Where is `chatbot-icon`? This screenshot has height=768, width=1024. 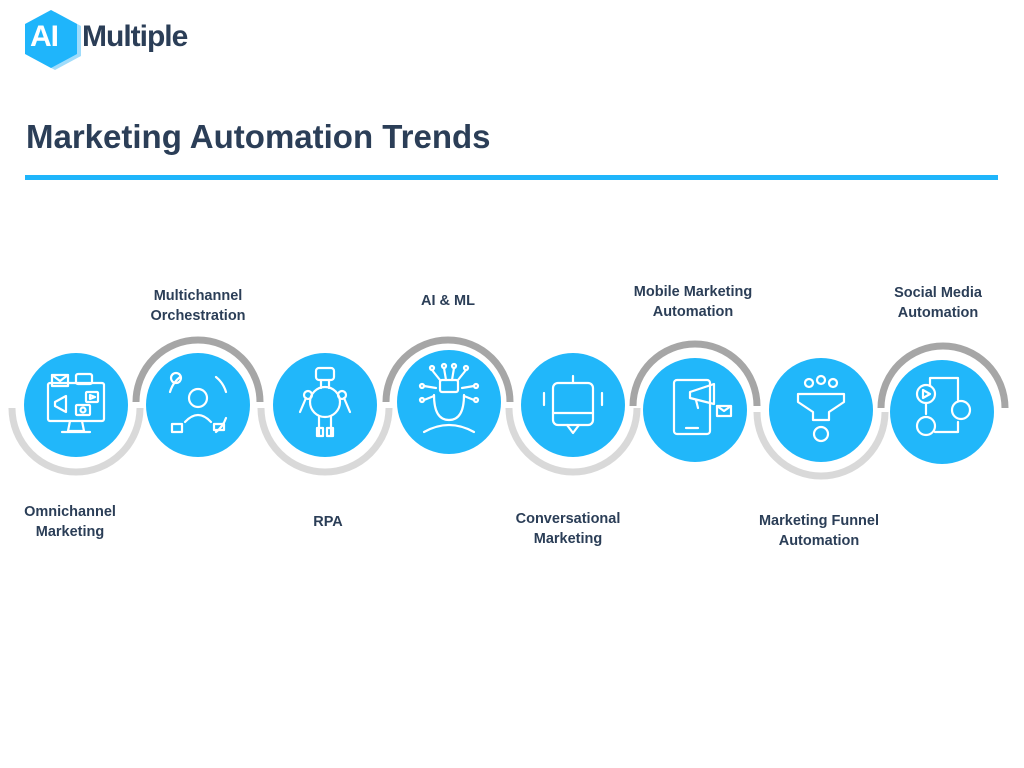
chatbot-icon is located at coordinates (573, 404).